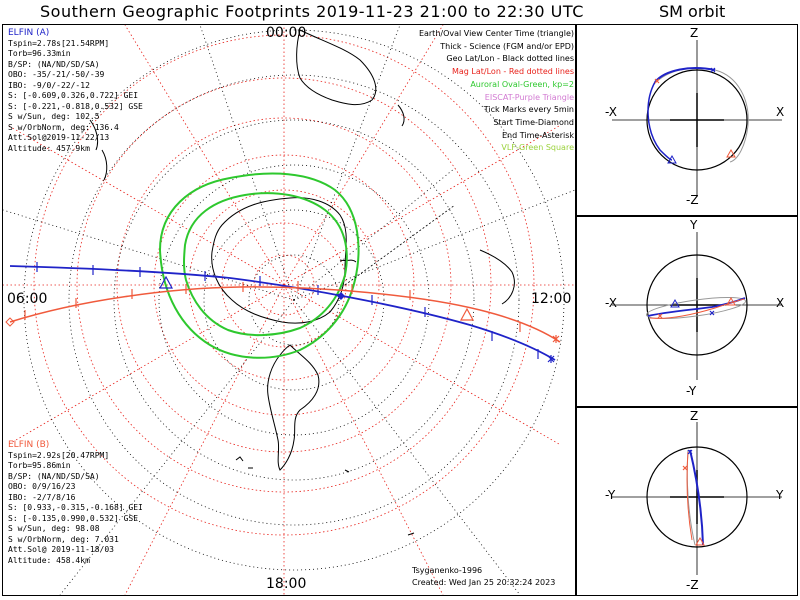 This screenshot has height=600, width=800. I want to click on elfin-b-name: ELFIN (B), so click(29, 445).